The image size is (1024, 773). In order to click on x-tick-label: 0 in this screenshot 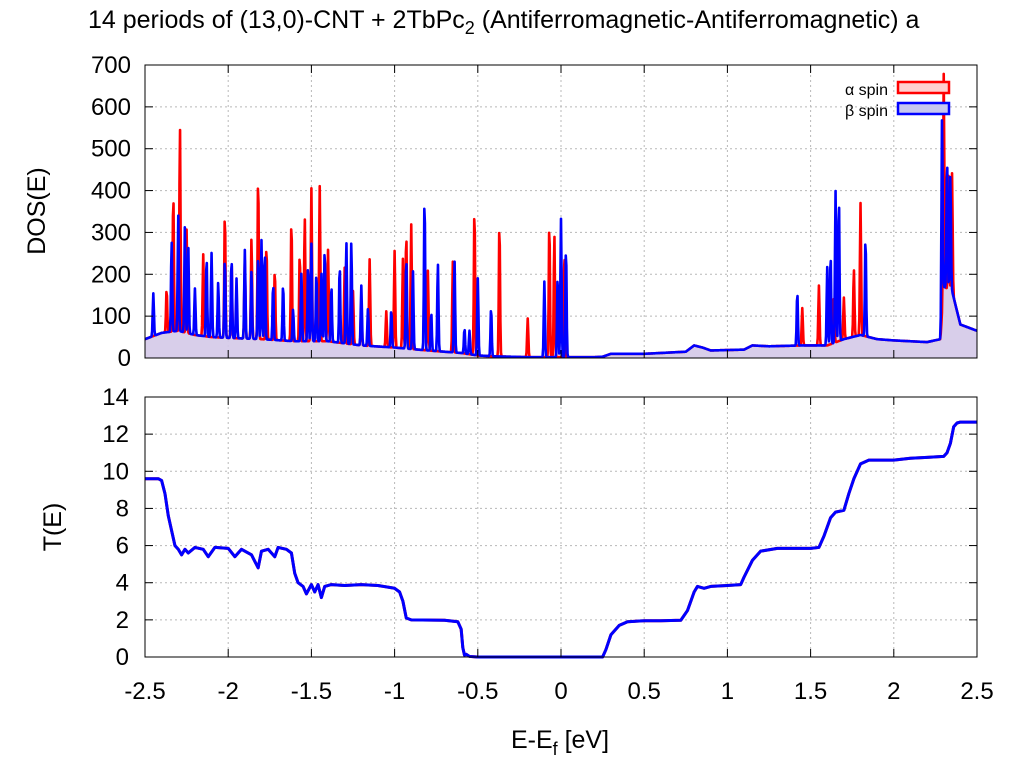, I will do `click(560, 691)`.